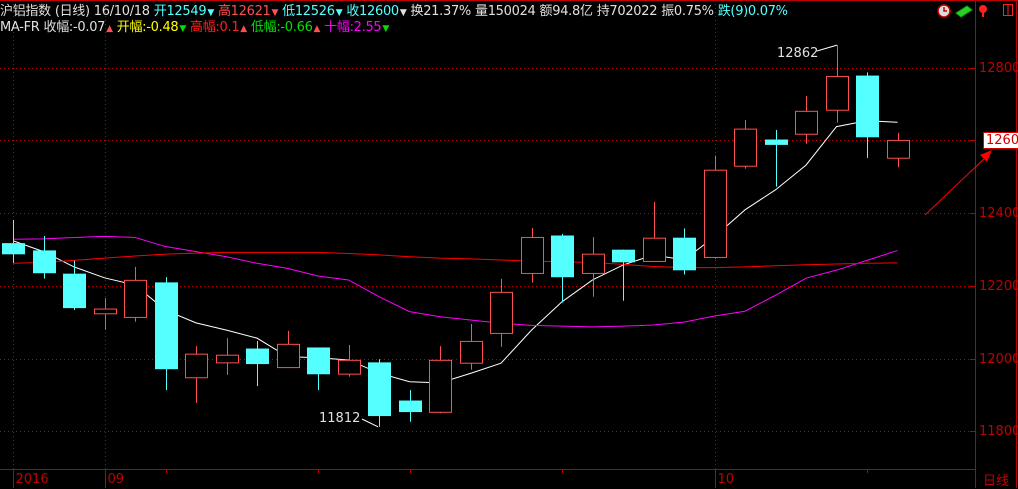 The width and height of the screenshot is (1018, 489). I want to click on y-tick-label: 12200, so click(998, 286).